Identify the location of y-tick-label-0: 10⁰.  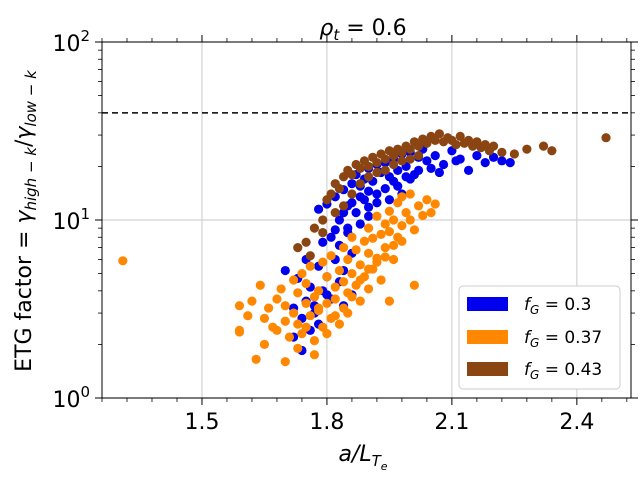
(71, 398).